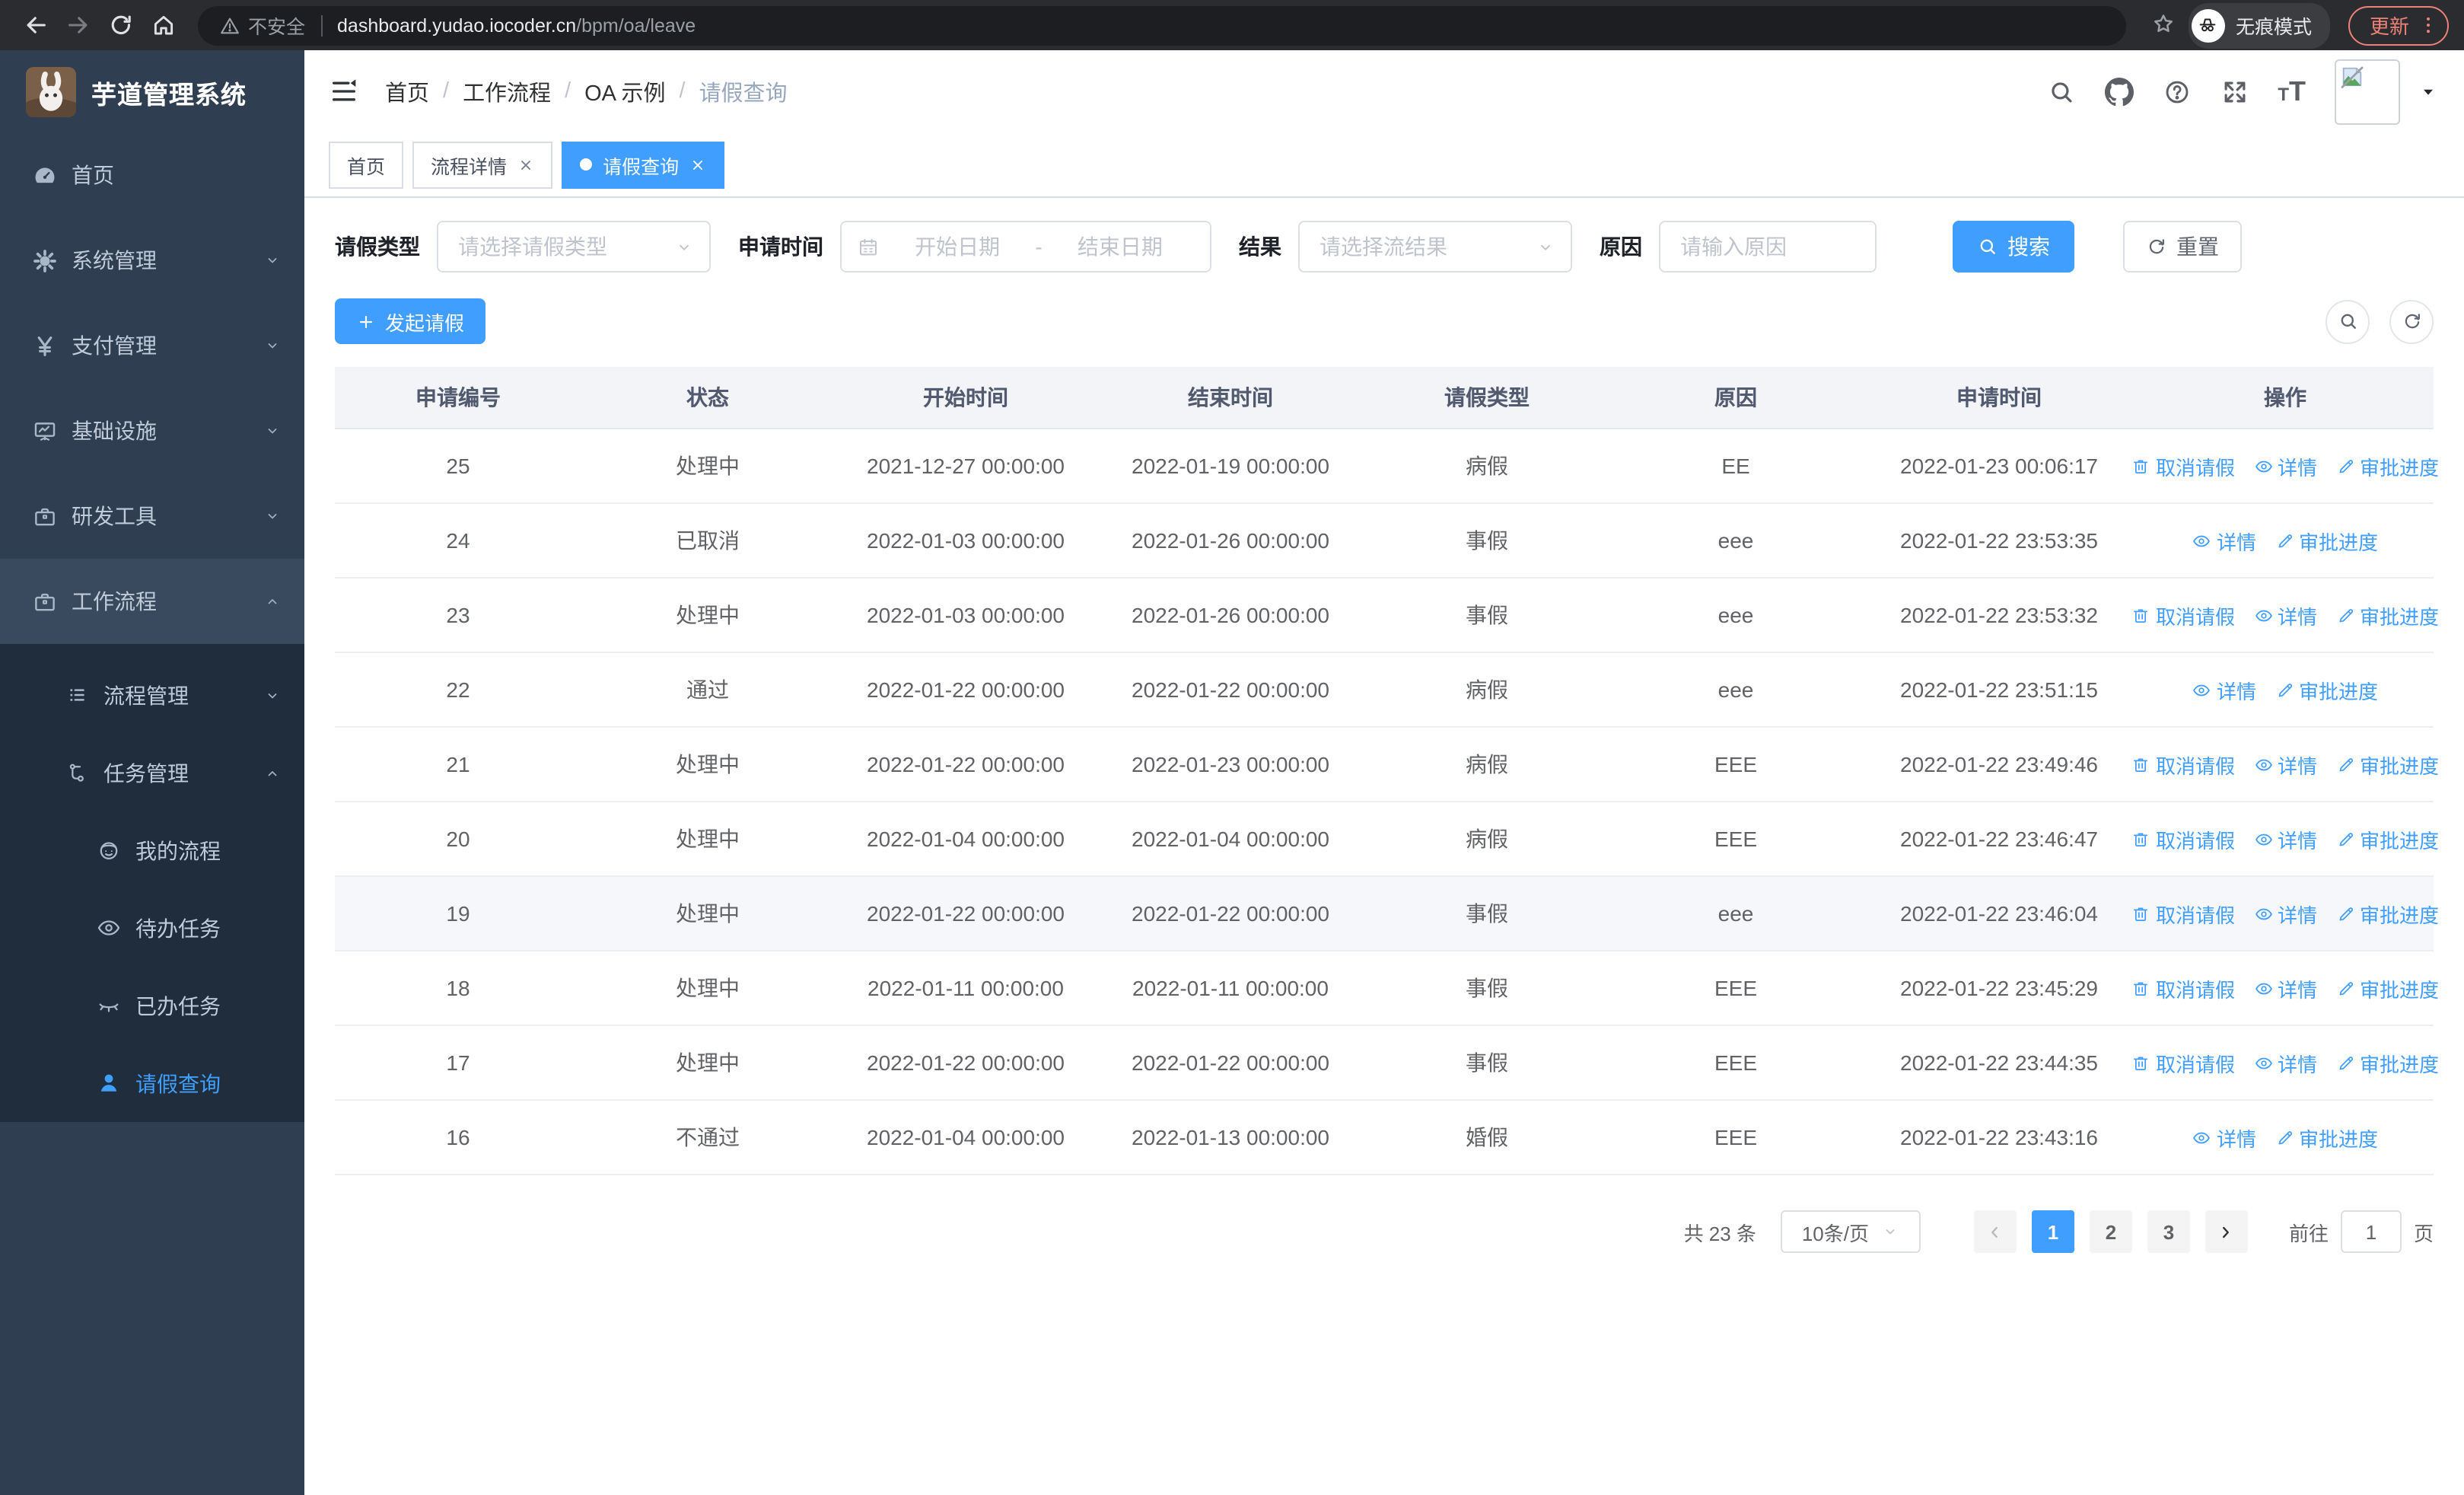 The image size is (2464, 1495). Describe the element at coordinates (152, 1005) in the screenshot. I see `sidebar-item-done-tasks: 已办任务` at that location.